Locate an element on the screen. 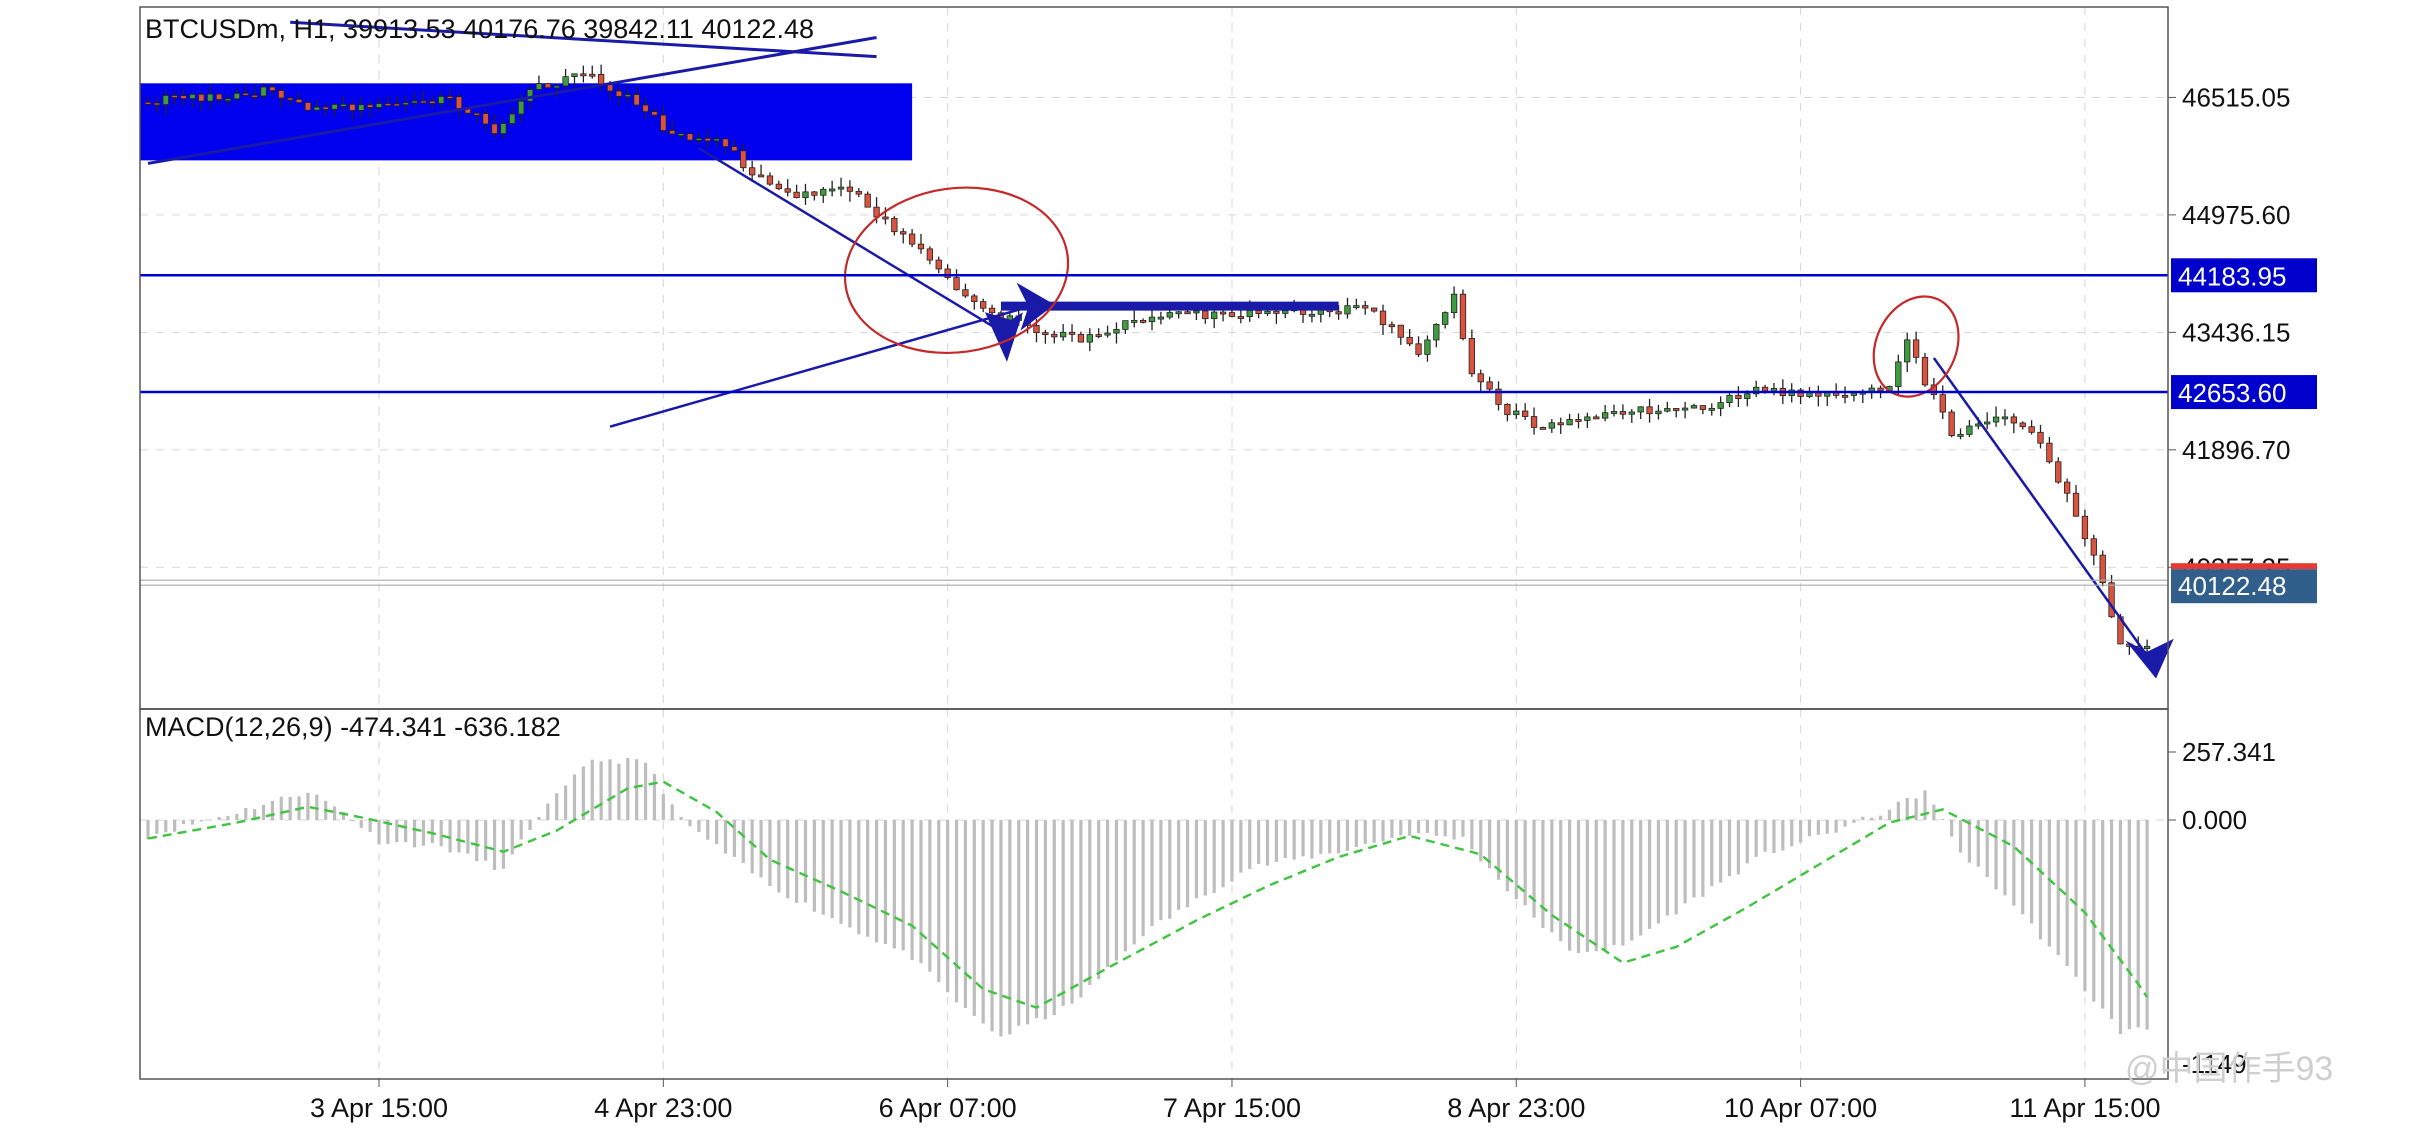 The image size is (2436, 1130). horizontal-level-label: 44183.95 is located at coordinates (2232, 276).